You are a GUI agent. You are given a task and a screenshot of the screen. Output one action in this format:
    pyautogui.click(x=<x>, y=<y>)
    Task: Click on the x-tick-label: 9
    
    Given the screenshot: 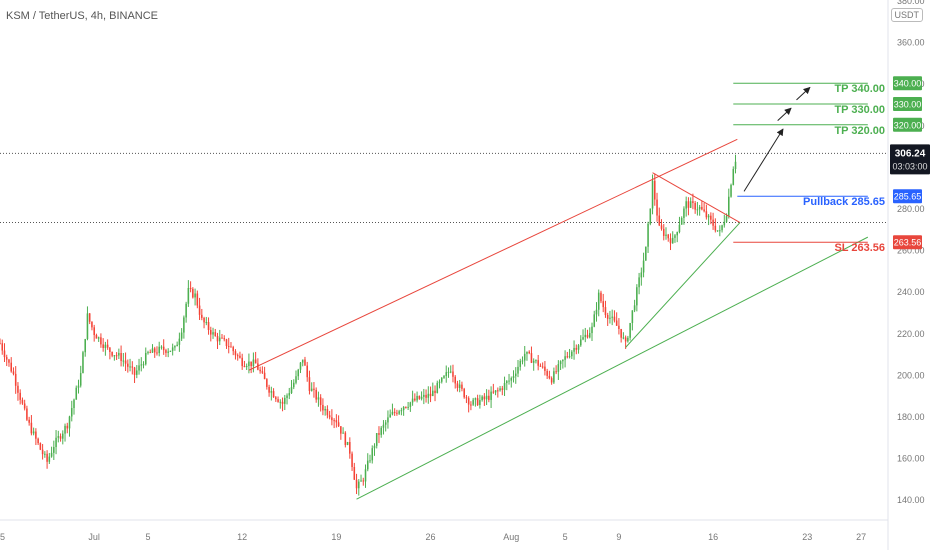 What is the action you would take?
    pyautogui.click(x=618, y=537)
    